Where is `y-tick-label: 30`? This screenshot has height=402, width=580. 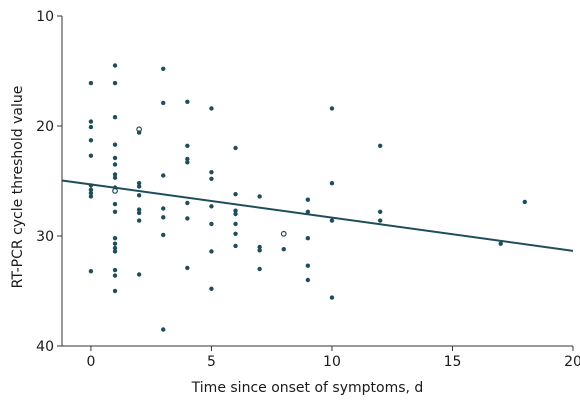 y-tick-label: 30 is located at coordinates (45, 237).